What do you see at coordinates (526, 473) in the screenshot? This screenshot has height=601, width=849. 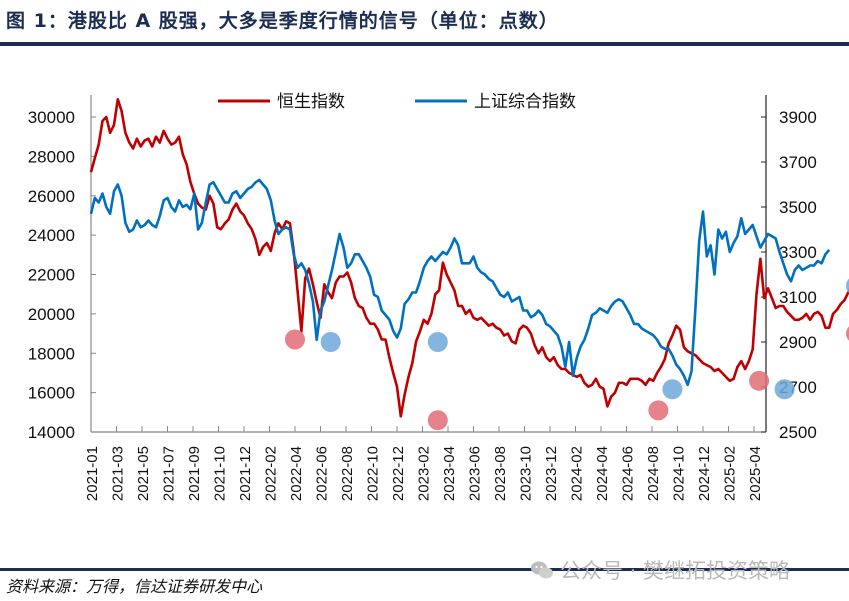 I see `x-tick-label: 2023-10` at bounding box center [526, 473].